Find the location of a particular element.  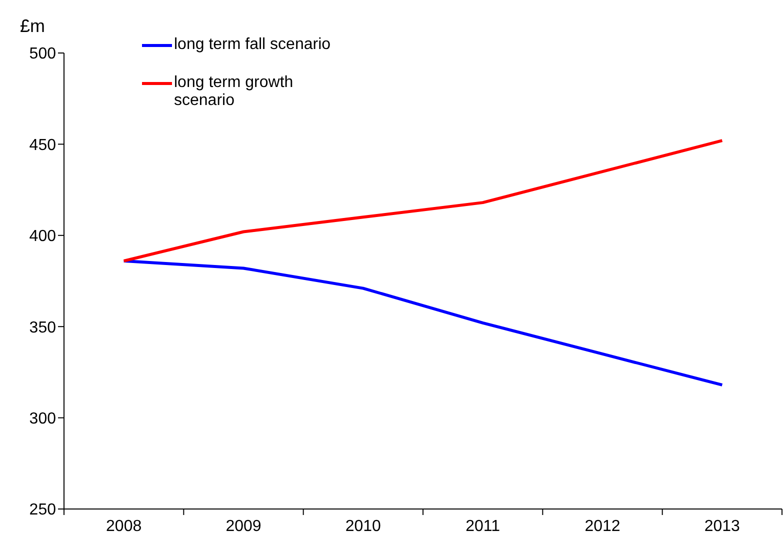

y-tick-label: 450 is located at coordinates (42, 145).